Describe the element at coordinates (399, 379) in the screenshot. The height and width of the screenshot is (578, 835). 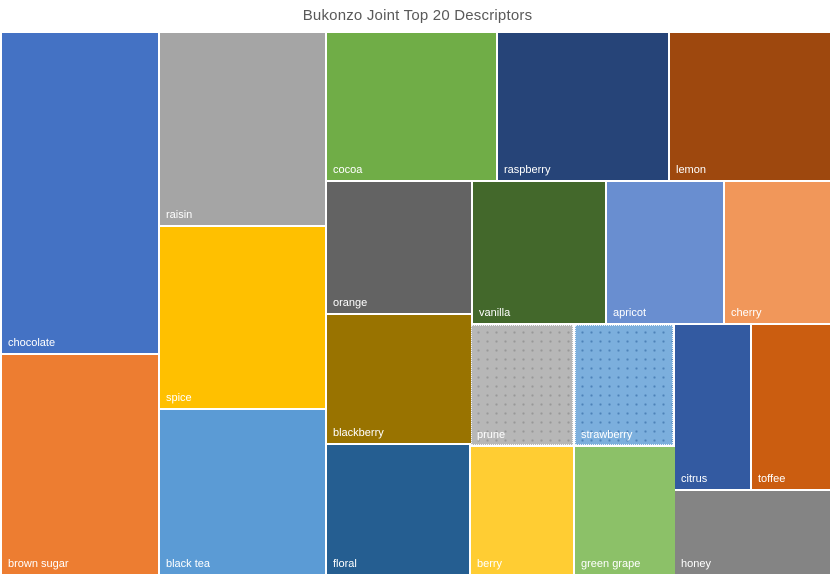
I see `treemap-tile-blackberry: blackberry` at that location.